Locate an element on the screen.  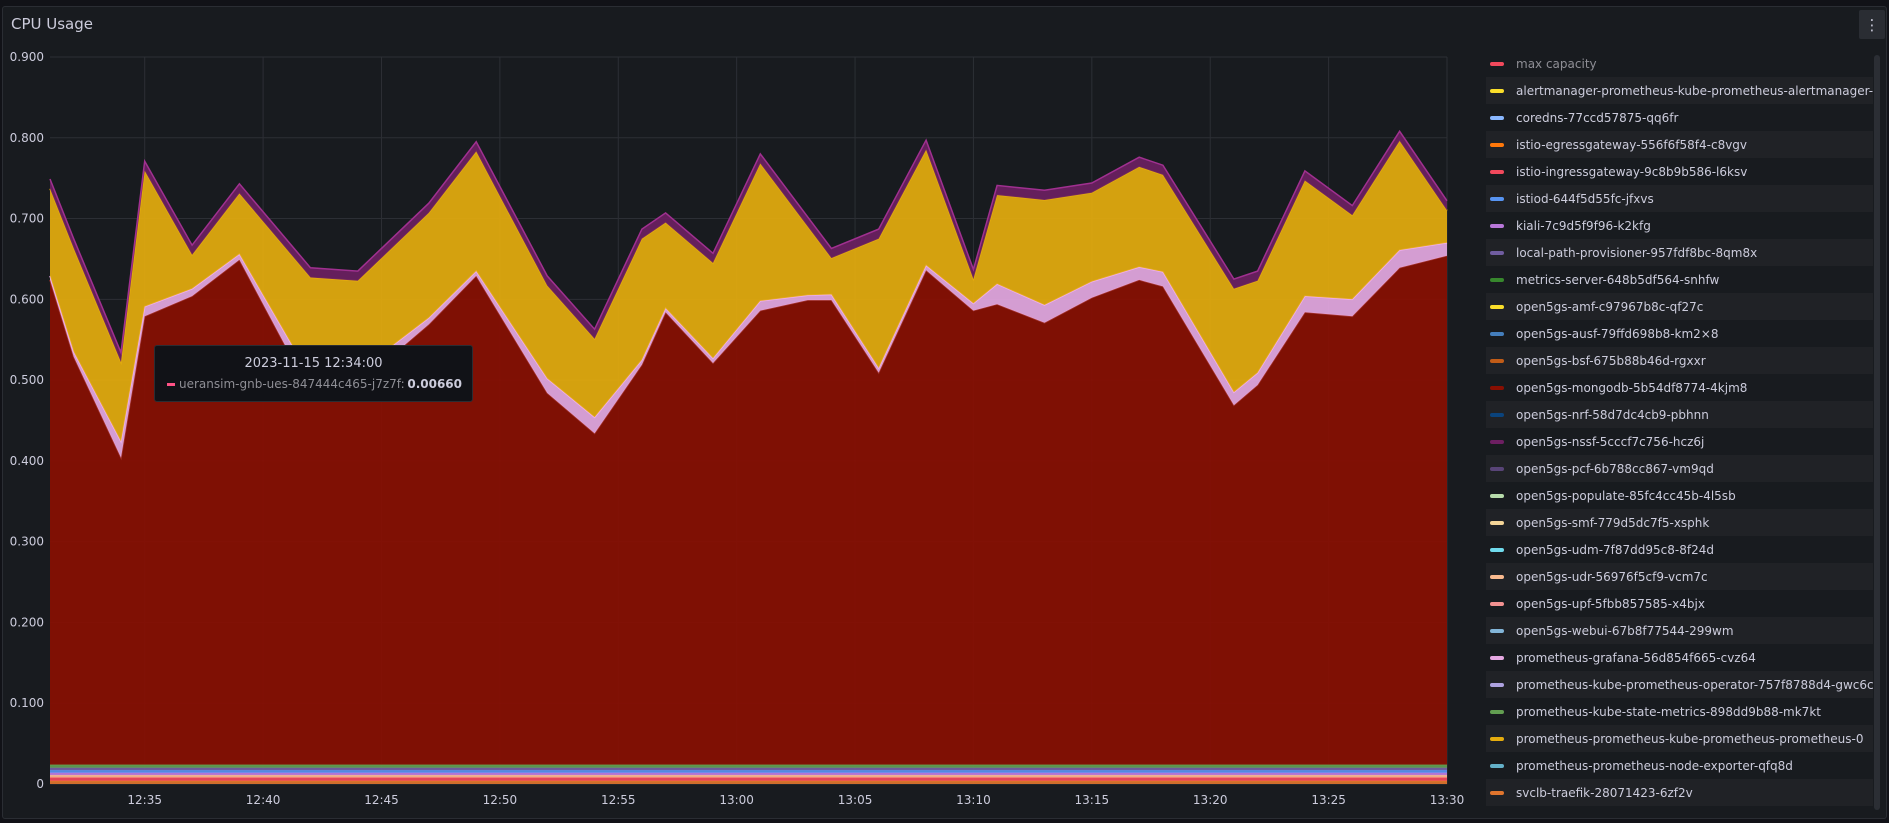
y-tick-label: 0.400 is located at coordinates (27, 461).